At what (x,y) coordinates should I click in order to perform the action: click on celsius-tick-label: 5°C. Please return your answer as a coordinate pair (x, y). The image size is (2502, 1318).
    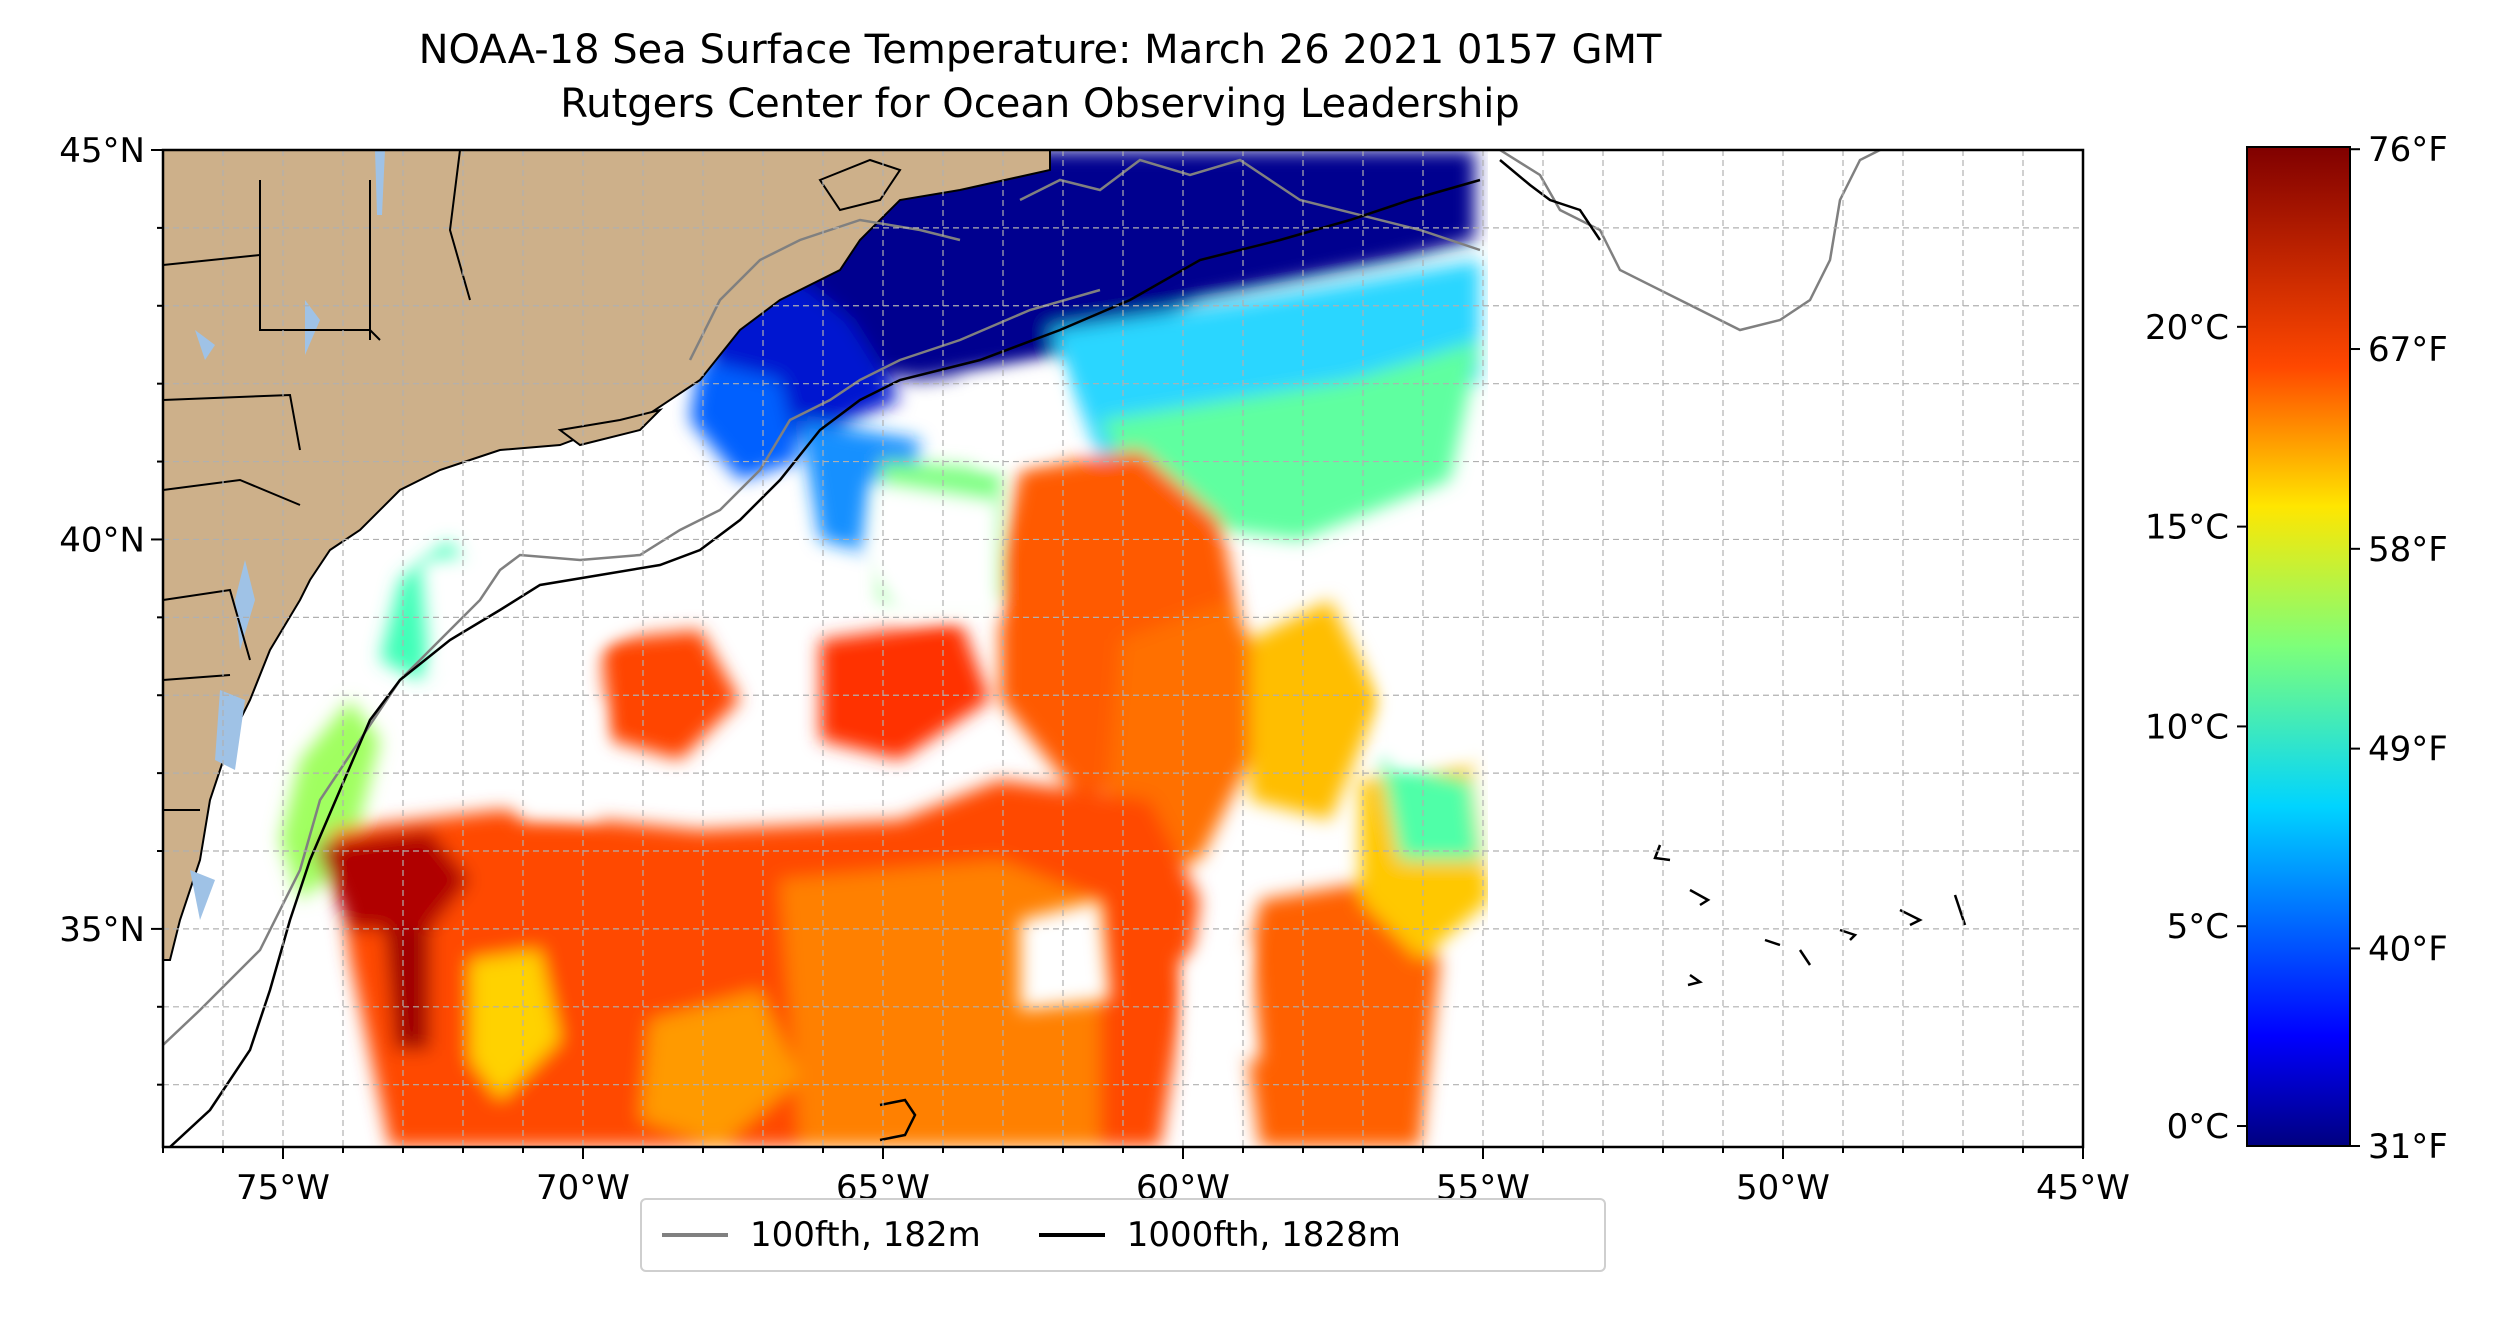
    Looking at the image, I should click on (2198, 927).